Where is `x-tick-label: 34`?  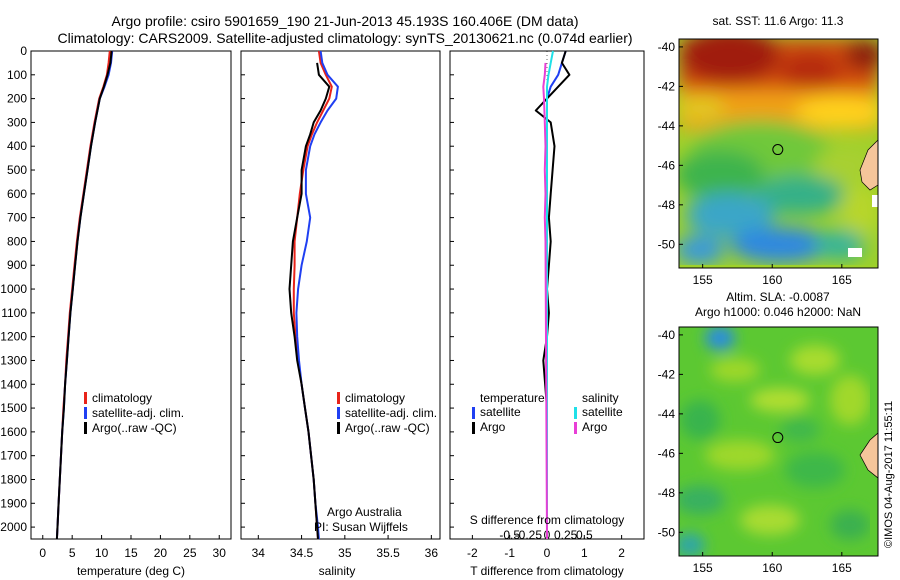 x-tick-label: 34 is located at coordinates (259, 553).